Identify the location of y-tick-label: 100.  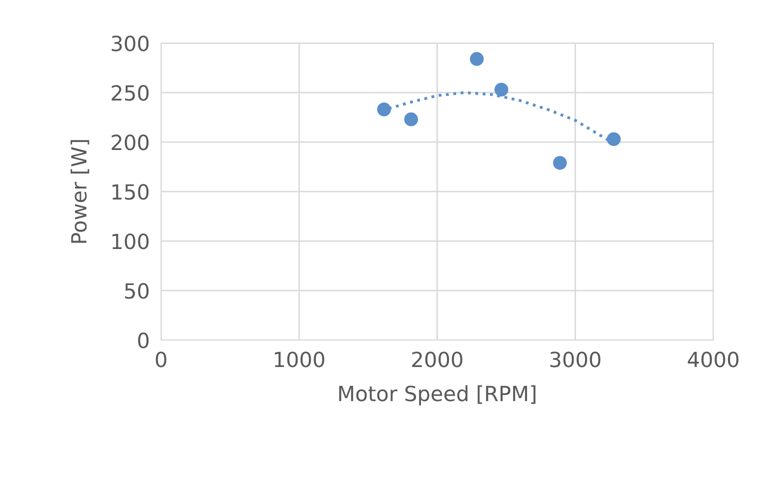
(130, 242).